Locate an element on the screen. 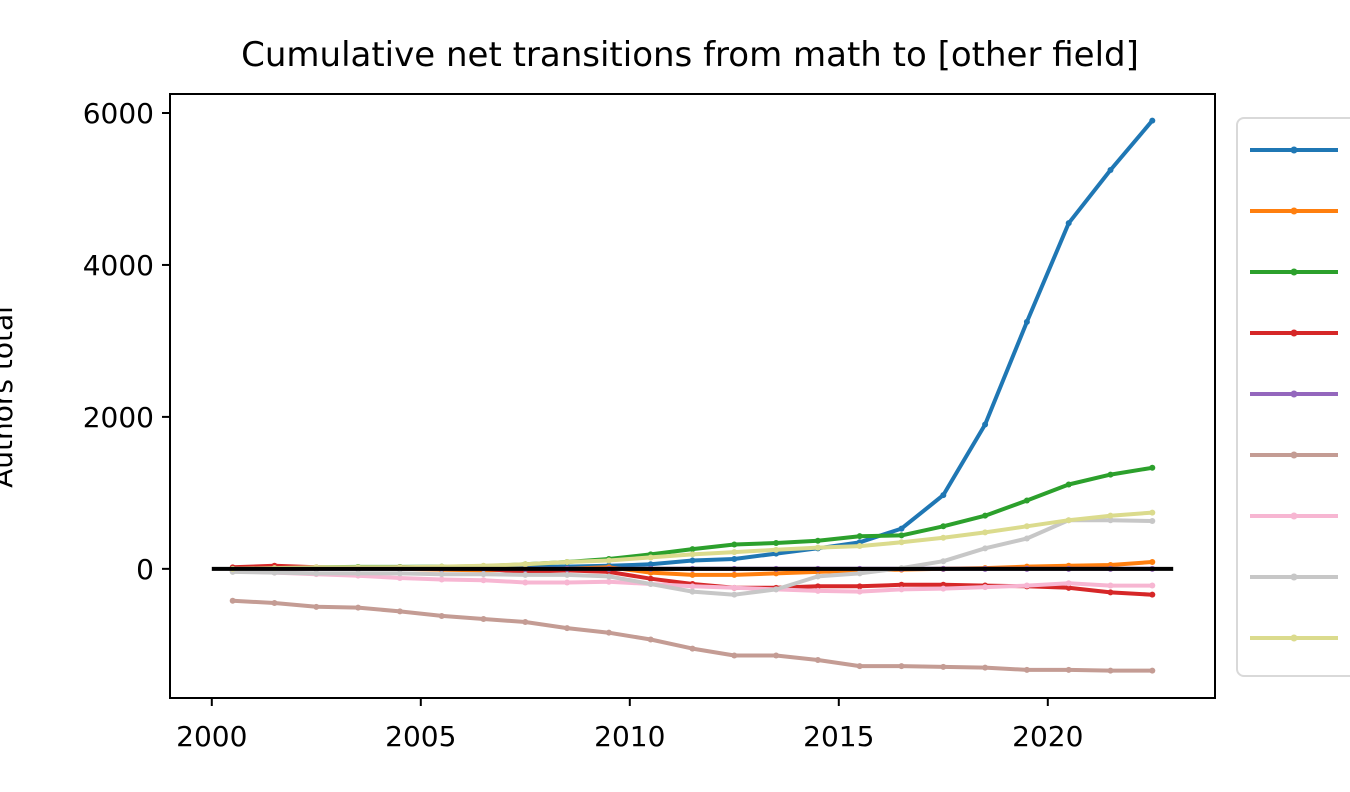  y-tick-label: 0 is located at coordinates (145, 569).